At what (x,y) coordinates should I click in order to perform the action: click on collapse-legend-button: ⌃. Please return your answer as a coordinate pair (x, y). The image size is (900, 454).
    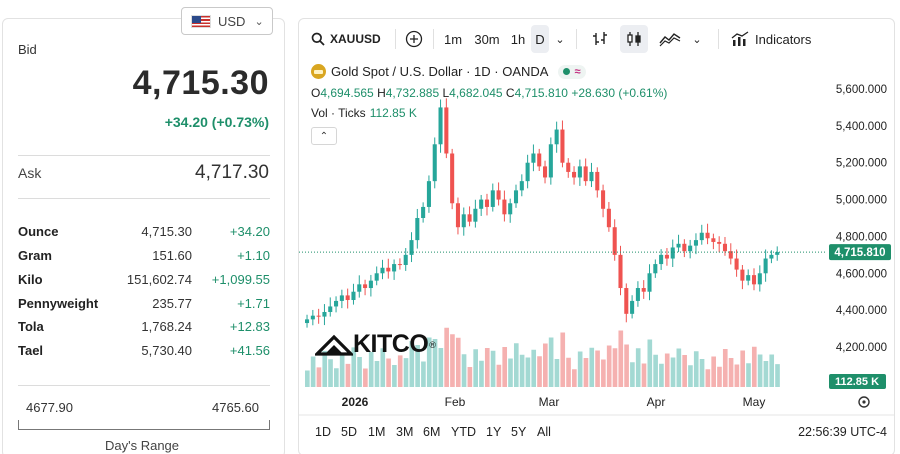
    Looking at the image, I should click on (324, 136).